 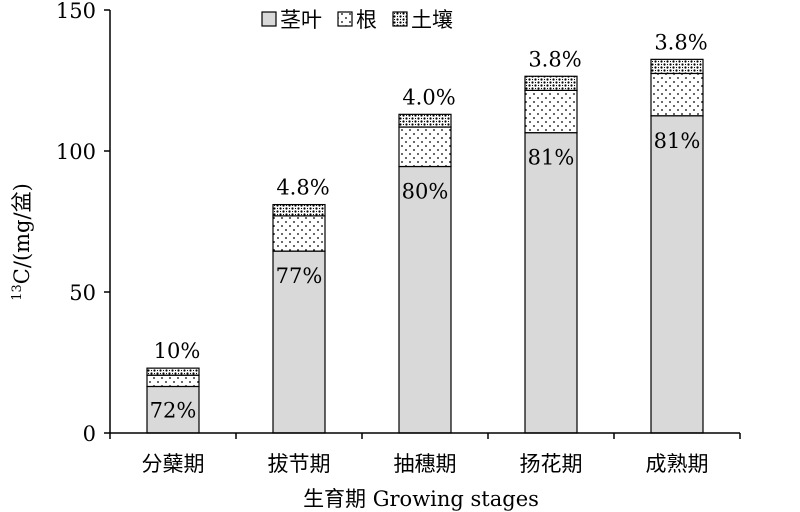 What do you see at coordinates (366, 20) in the screenshot?
I see `legend-label-2: 根` at bounding box center [366, 20].